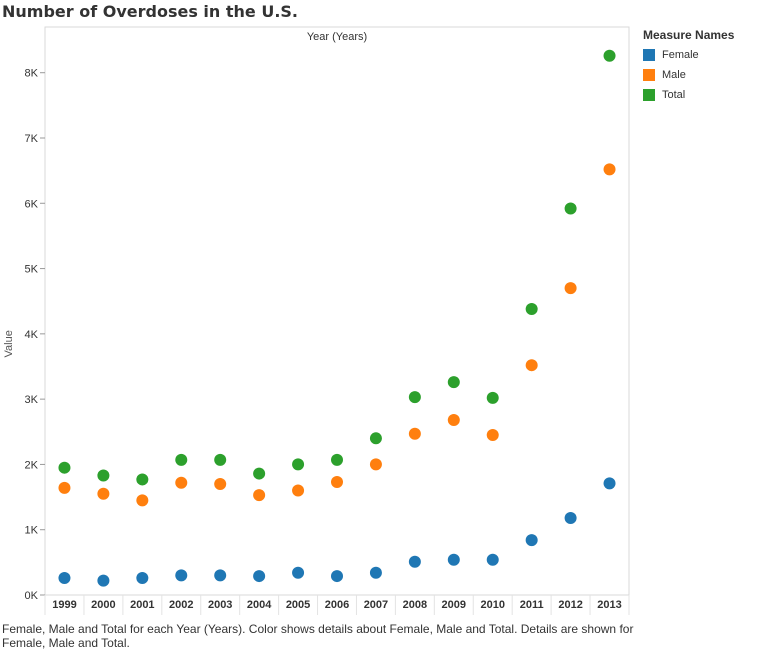 This screenshot has height=651, width=782. Describe the element at coordinates (64, 487) in the screenshot. I see `point-male-1999` at that location.